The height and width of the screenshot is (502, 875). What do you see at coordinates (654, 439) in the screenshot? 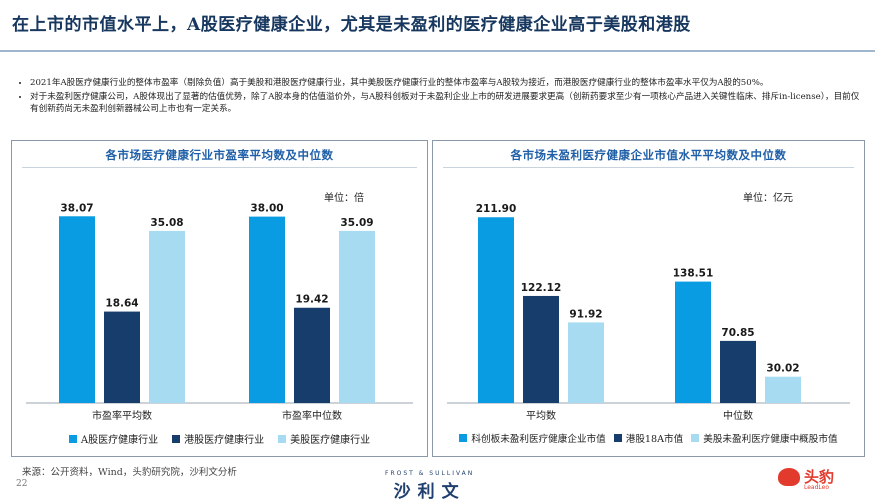
I see `legend-label: 港股18A市值` at bounding box center [654, 439].